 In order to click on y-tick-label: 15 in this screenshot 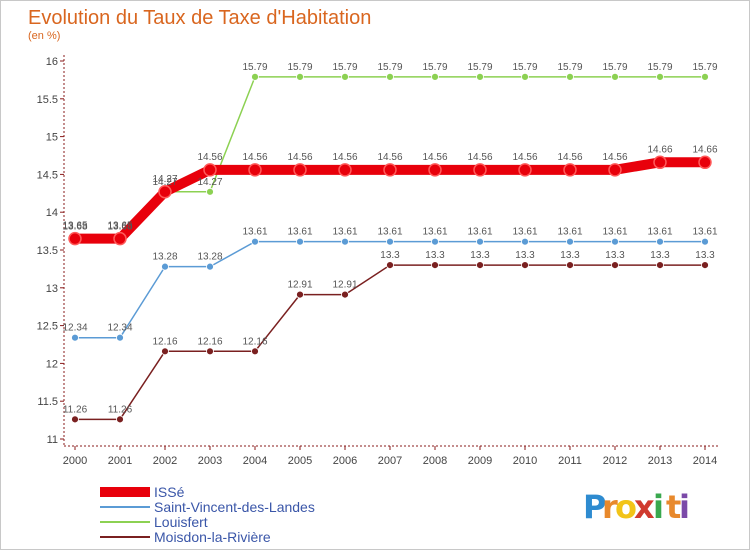, I will do `click(52, 138)`.